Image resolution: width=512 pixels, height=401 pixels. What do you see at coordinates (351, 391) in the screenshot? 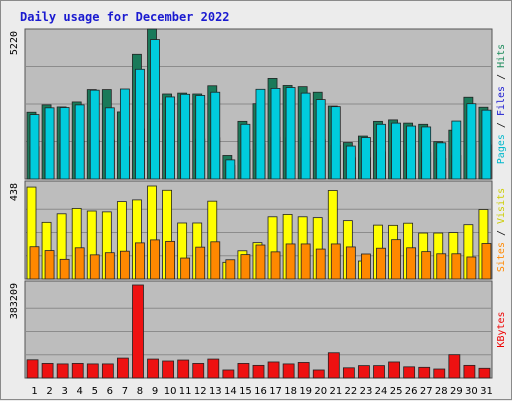
I see `x-tick-day-22: 22` at bounding box center [351, 391].